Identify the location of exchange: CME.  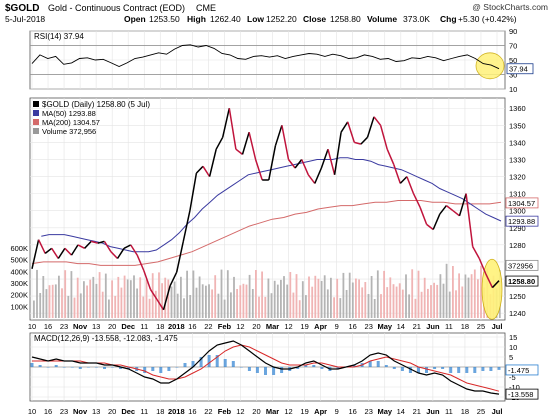
(206, 8).